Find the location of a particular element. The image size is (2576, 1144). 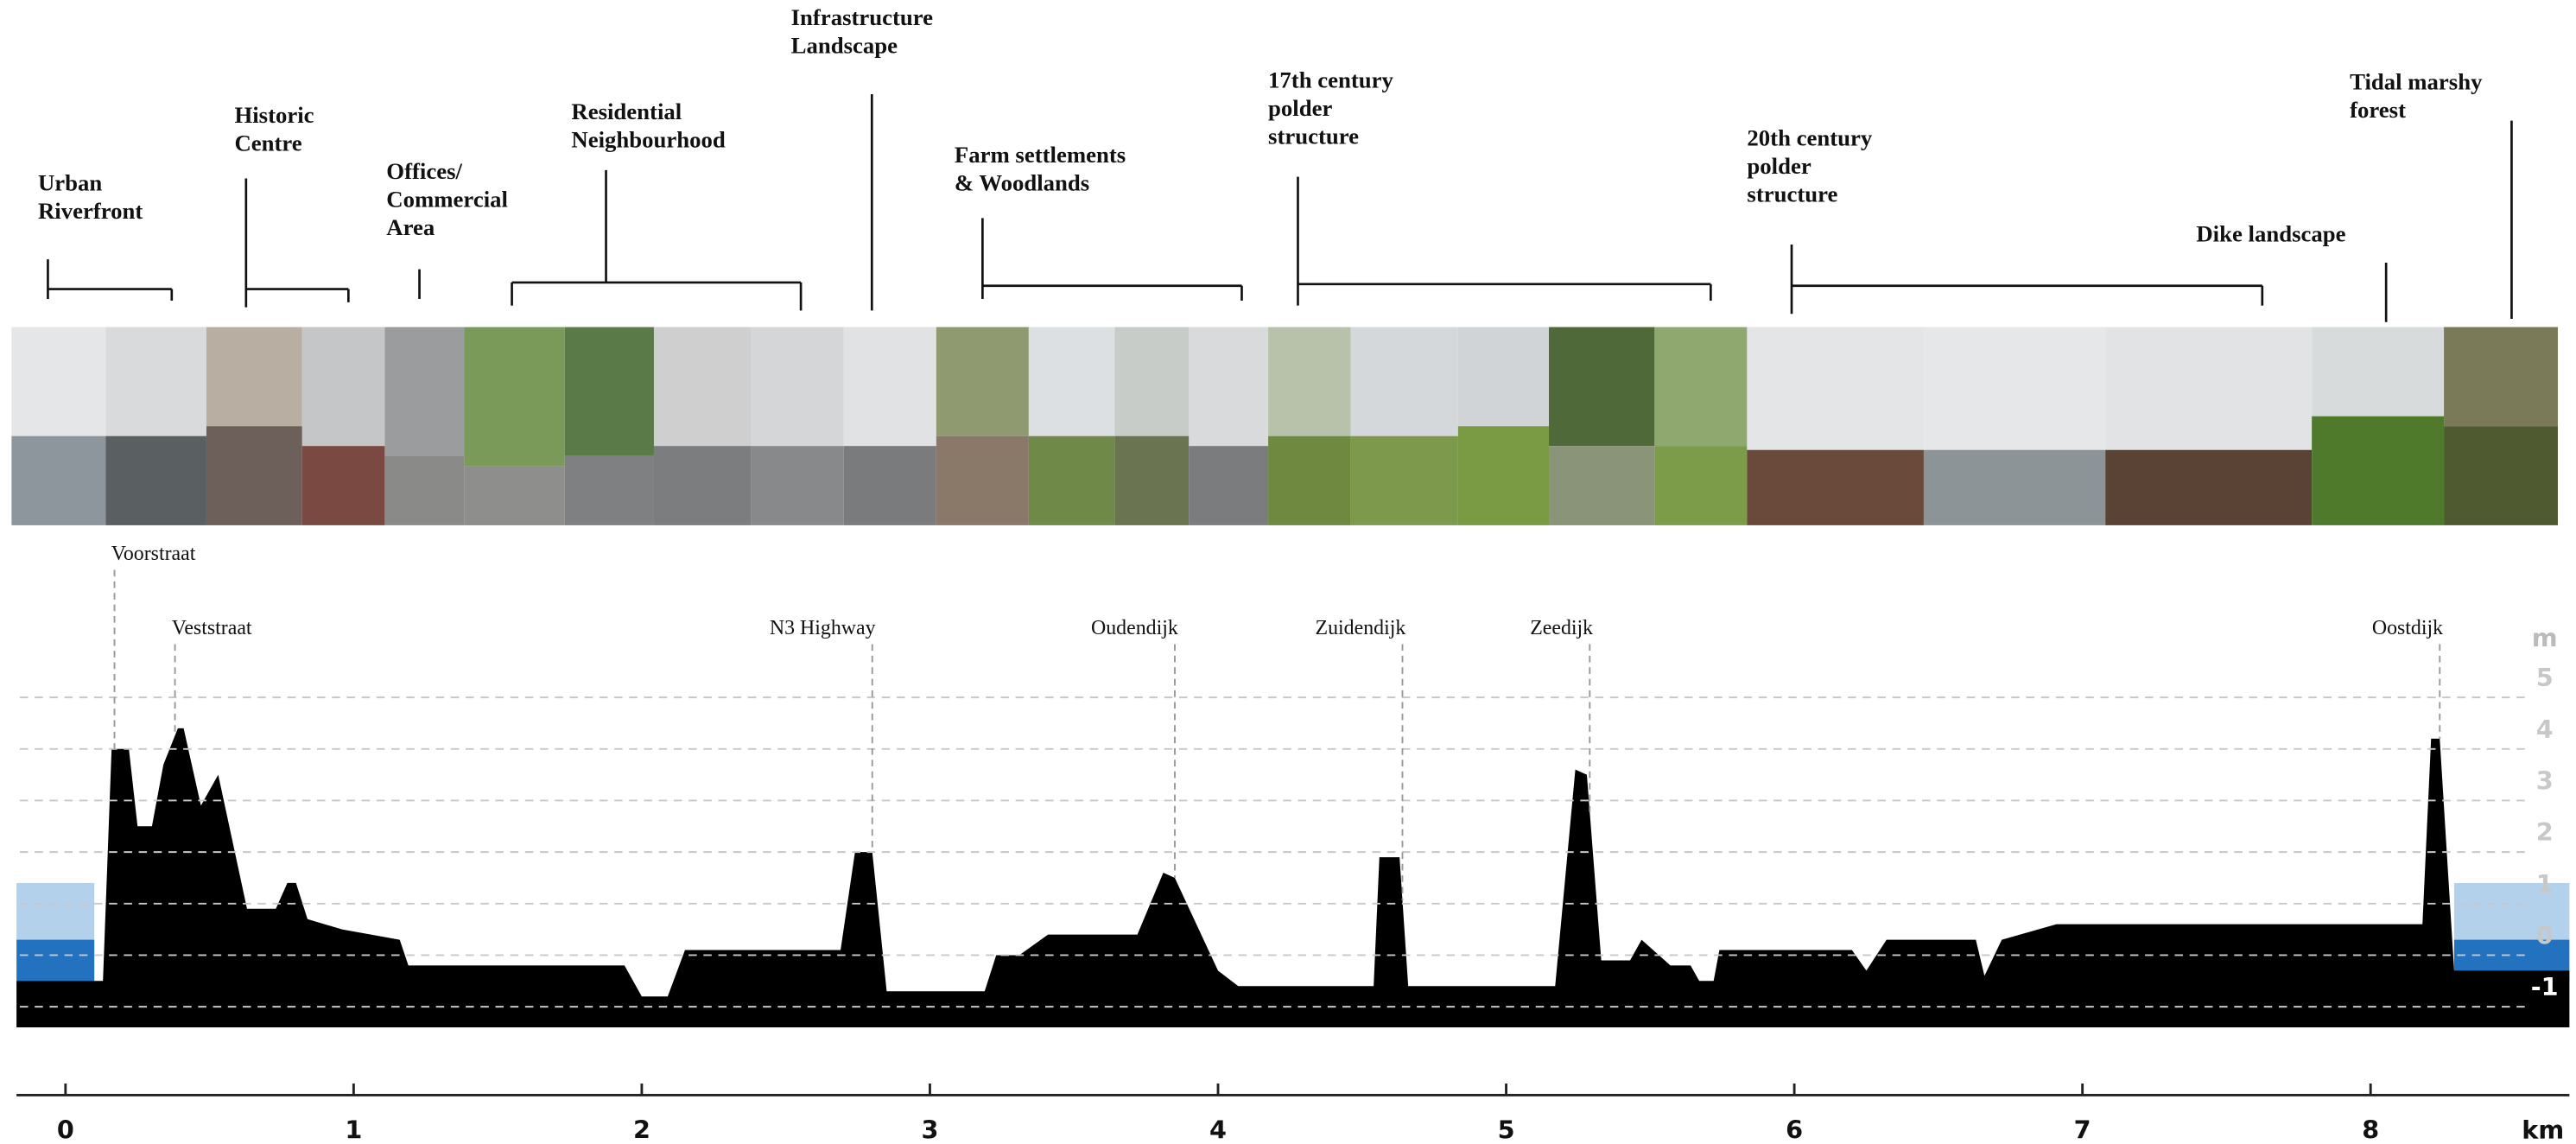

zone-label: Historic is located at coordinates (274, 115).